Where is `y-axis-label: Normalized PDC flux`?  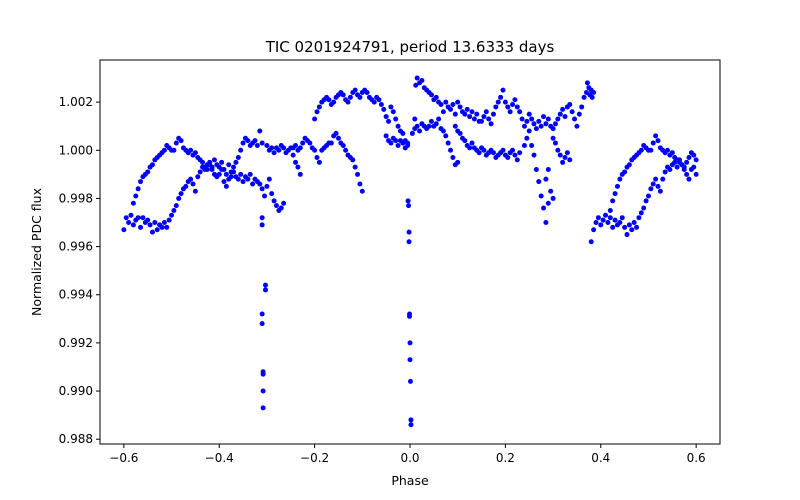
y-axis-label: Normalized PDC flux is located at coordinates (36, 252).